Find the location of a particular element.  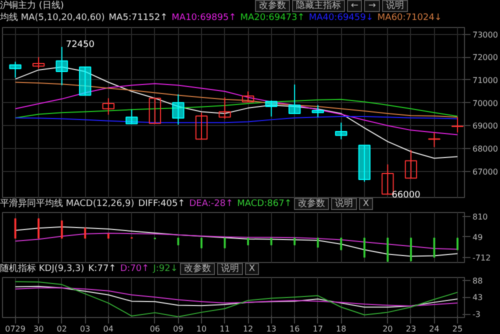

x-tick-label: 04 is located at coordinates (108, 329).